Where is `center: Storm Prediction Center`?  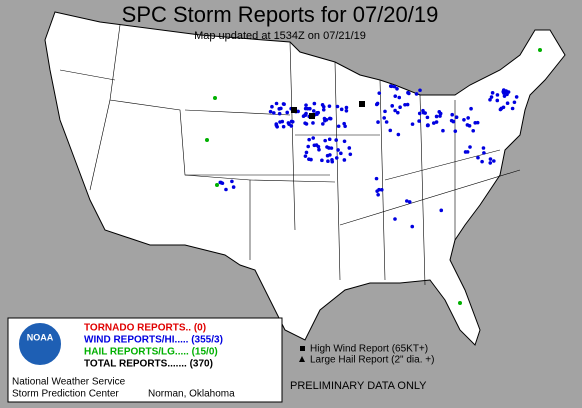 center: Storm Prediction Center is located at coordinates (65, 394).